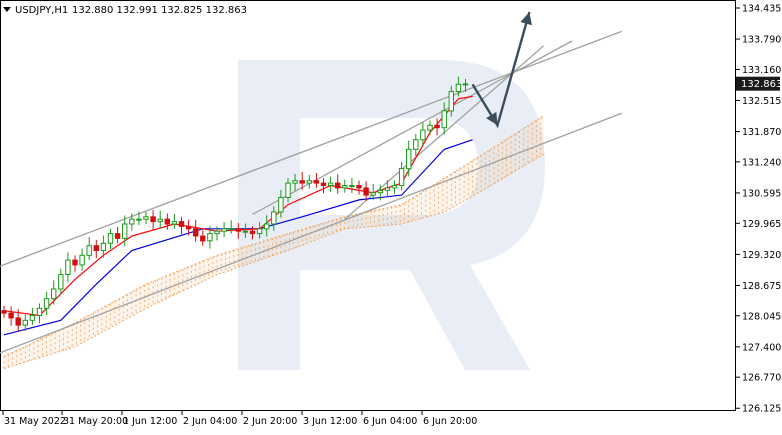 The width and height of the screenshot is (782, 435). What do you see at coordinates (761, 132) in the screenshot?
I see `y-tick-label: 131.870` at bounding box center [761, 132].